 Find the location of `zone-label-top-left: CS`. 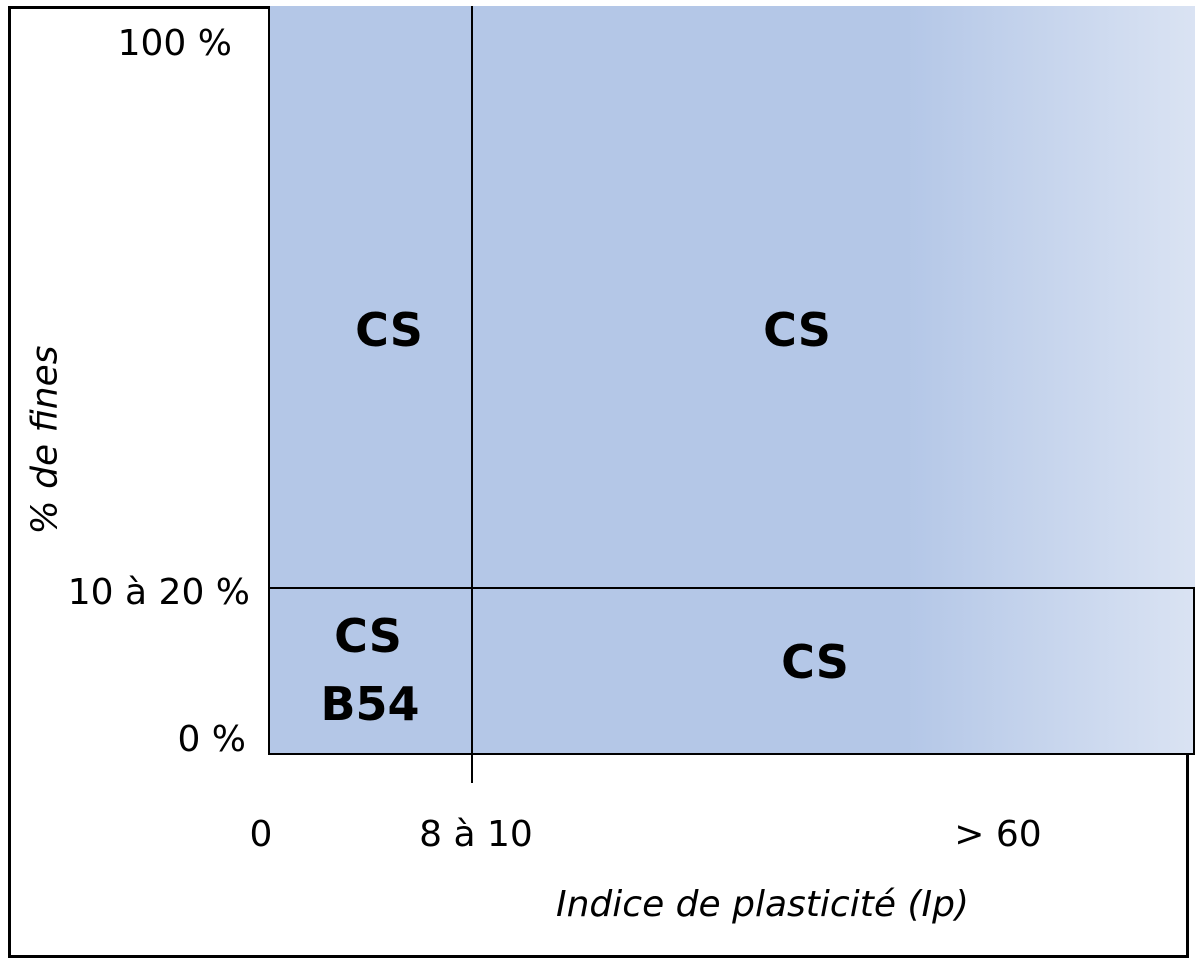

zone-label-top-left: CS is located at coordinates (389, 330).